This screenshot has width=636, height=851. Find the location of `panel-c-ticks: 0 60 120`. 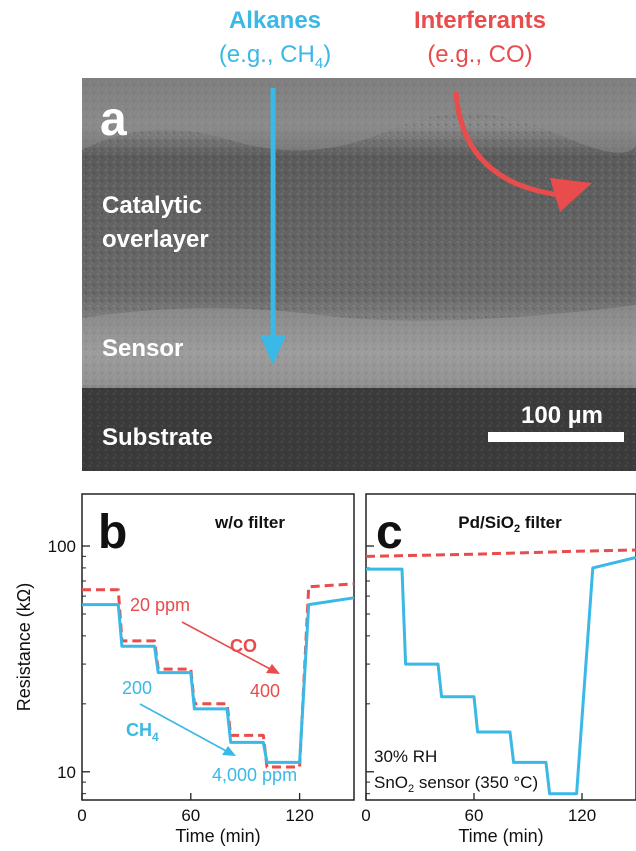

panel-c-ticks: 0 60 120 is located at coordinates (478, 685).